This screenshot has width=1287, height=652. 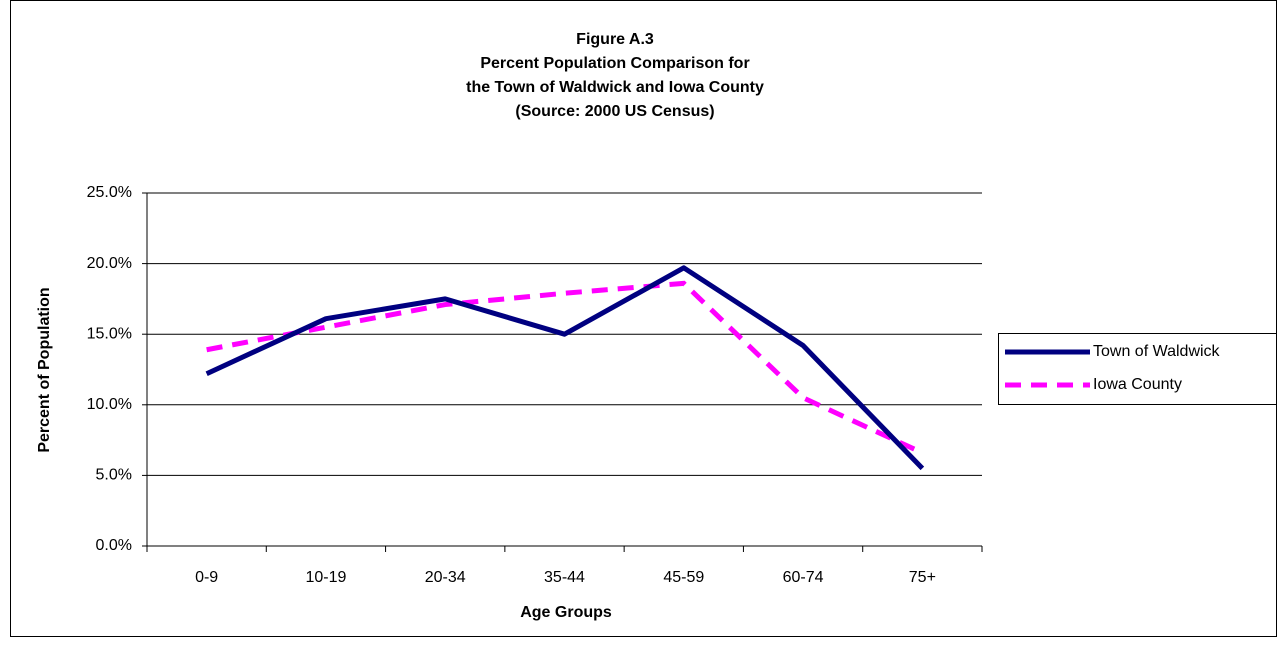 What do you see at coordinates (206, 577) in the screenshot?
I see `x-tick-label: 0-9` at bounding box center [206, 577].